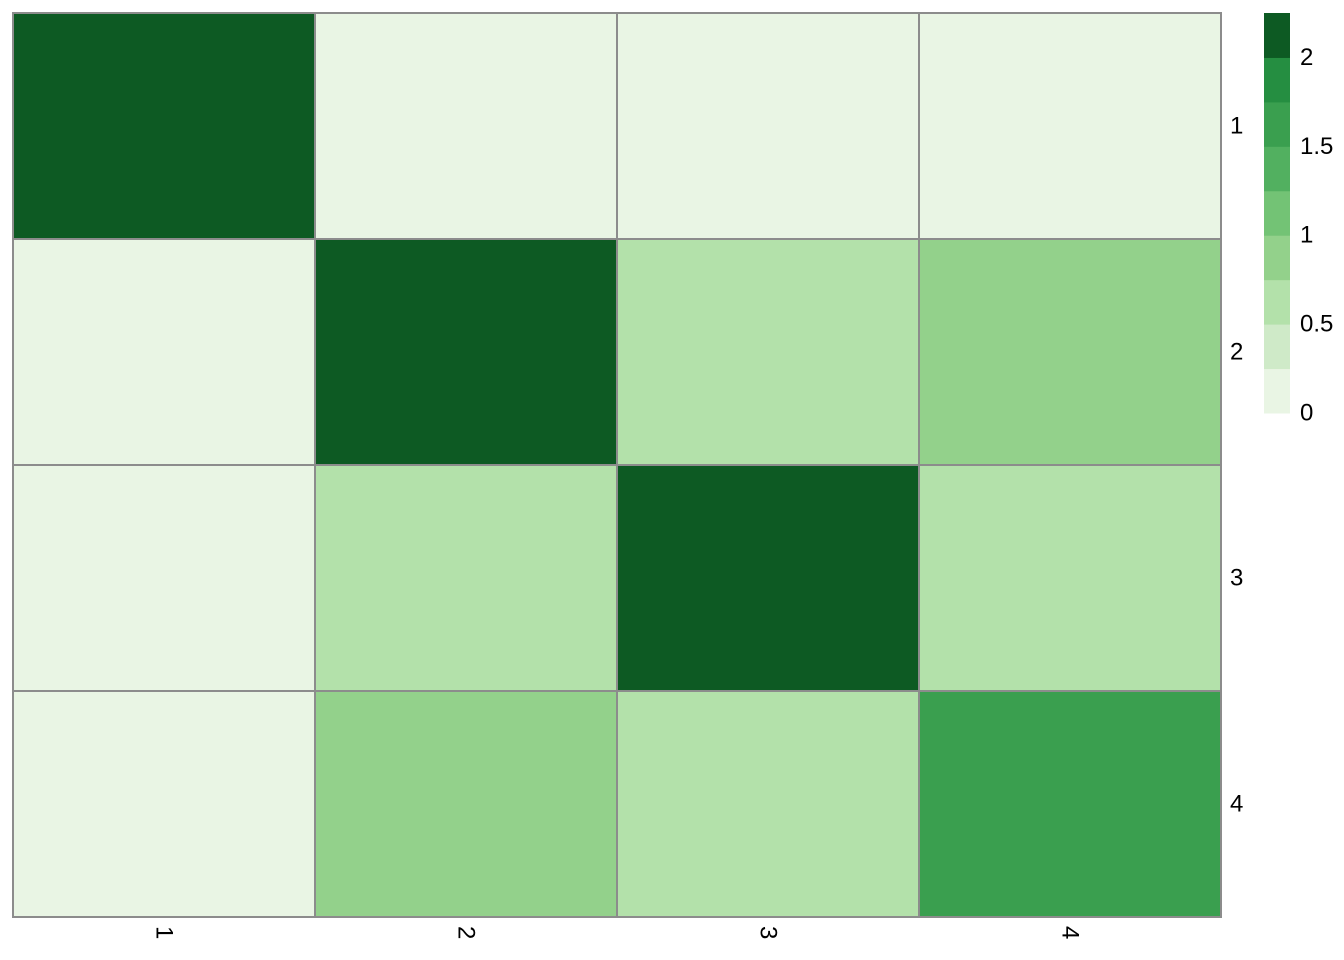 This screenshot has height=960, width=1344. Describe the element at coordinates (768, 578) in the screenshot. I see `heatmap-cell-r3-c3` at that location.